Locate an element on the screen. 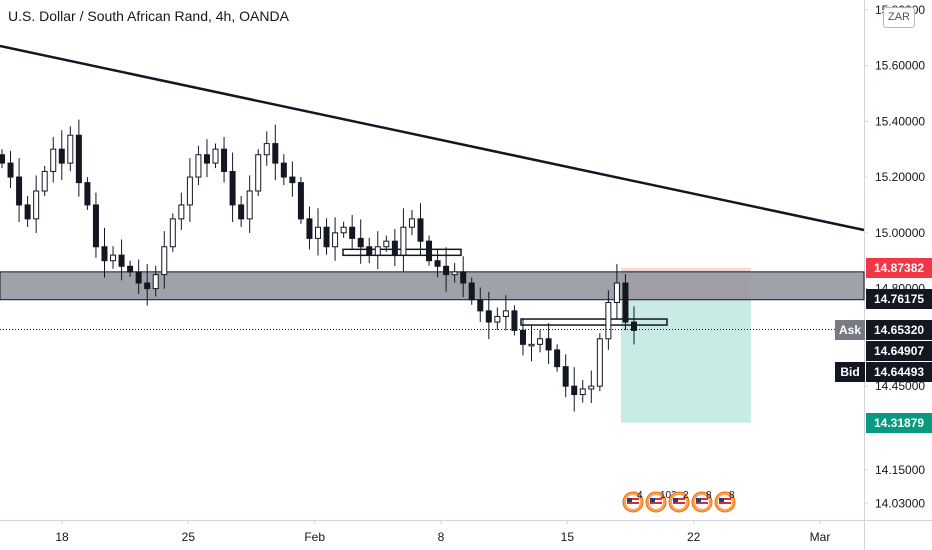 The image size is (932, 550). event-flag-4-icon is located at coordinates (702, 502).